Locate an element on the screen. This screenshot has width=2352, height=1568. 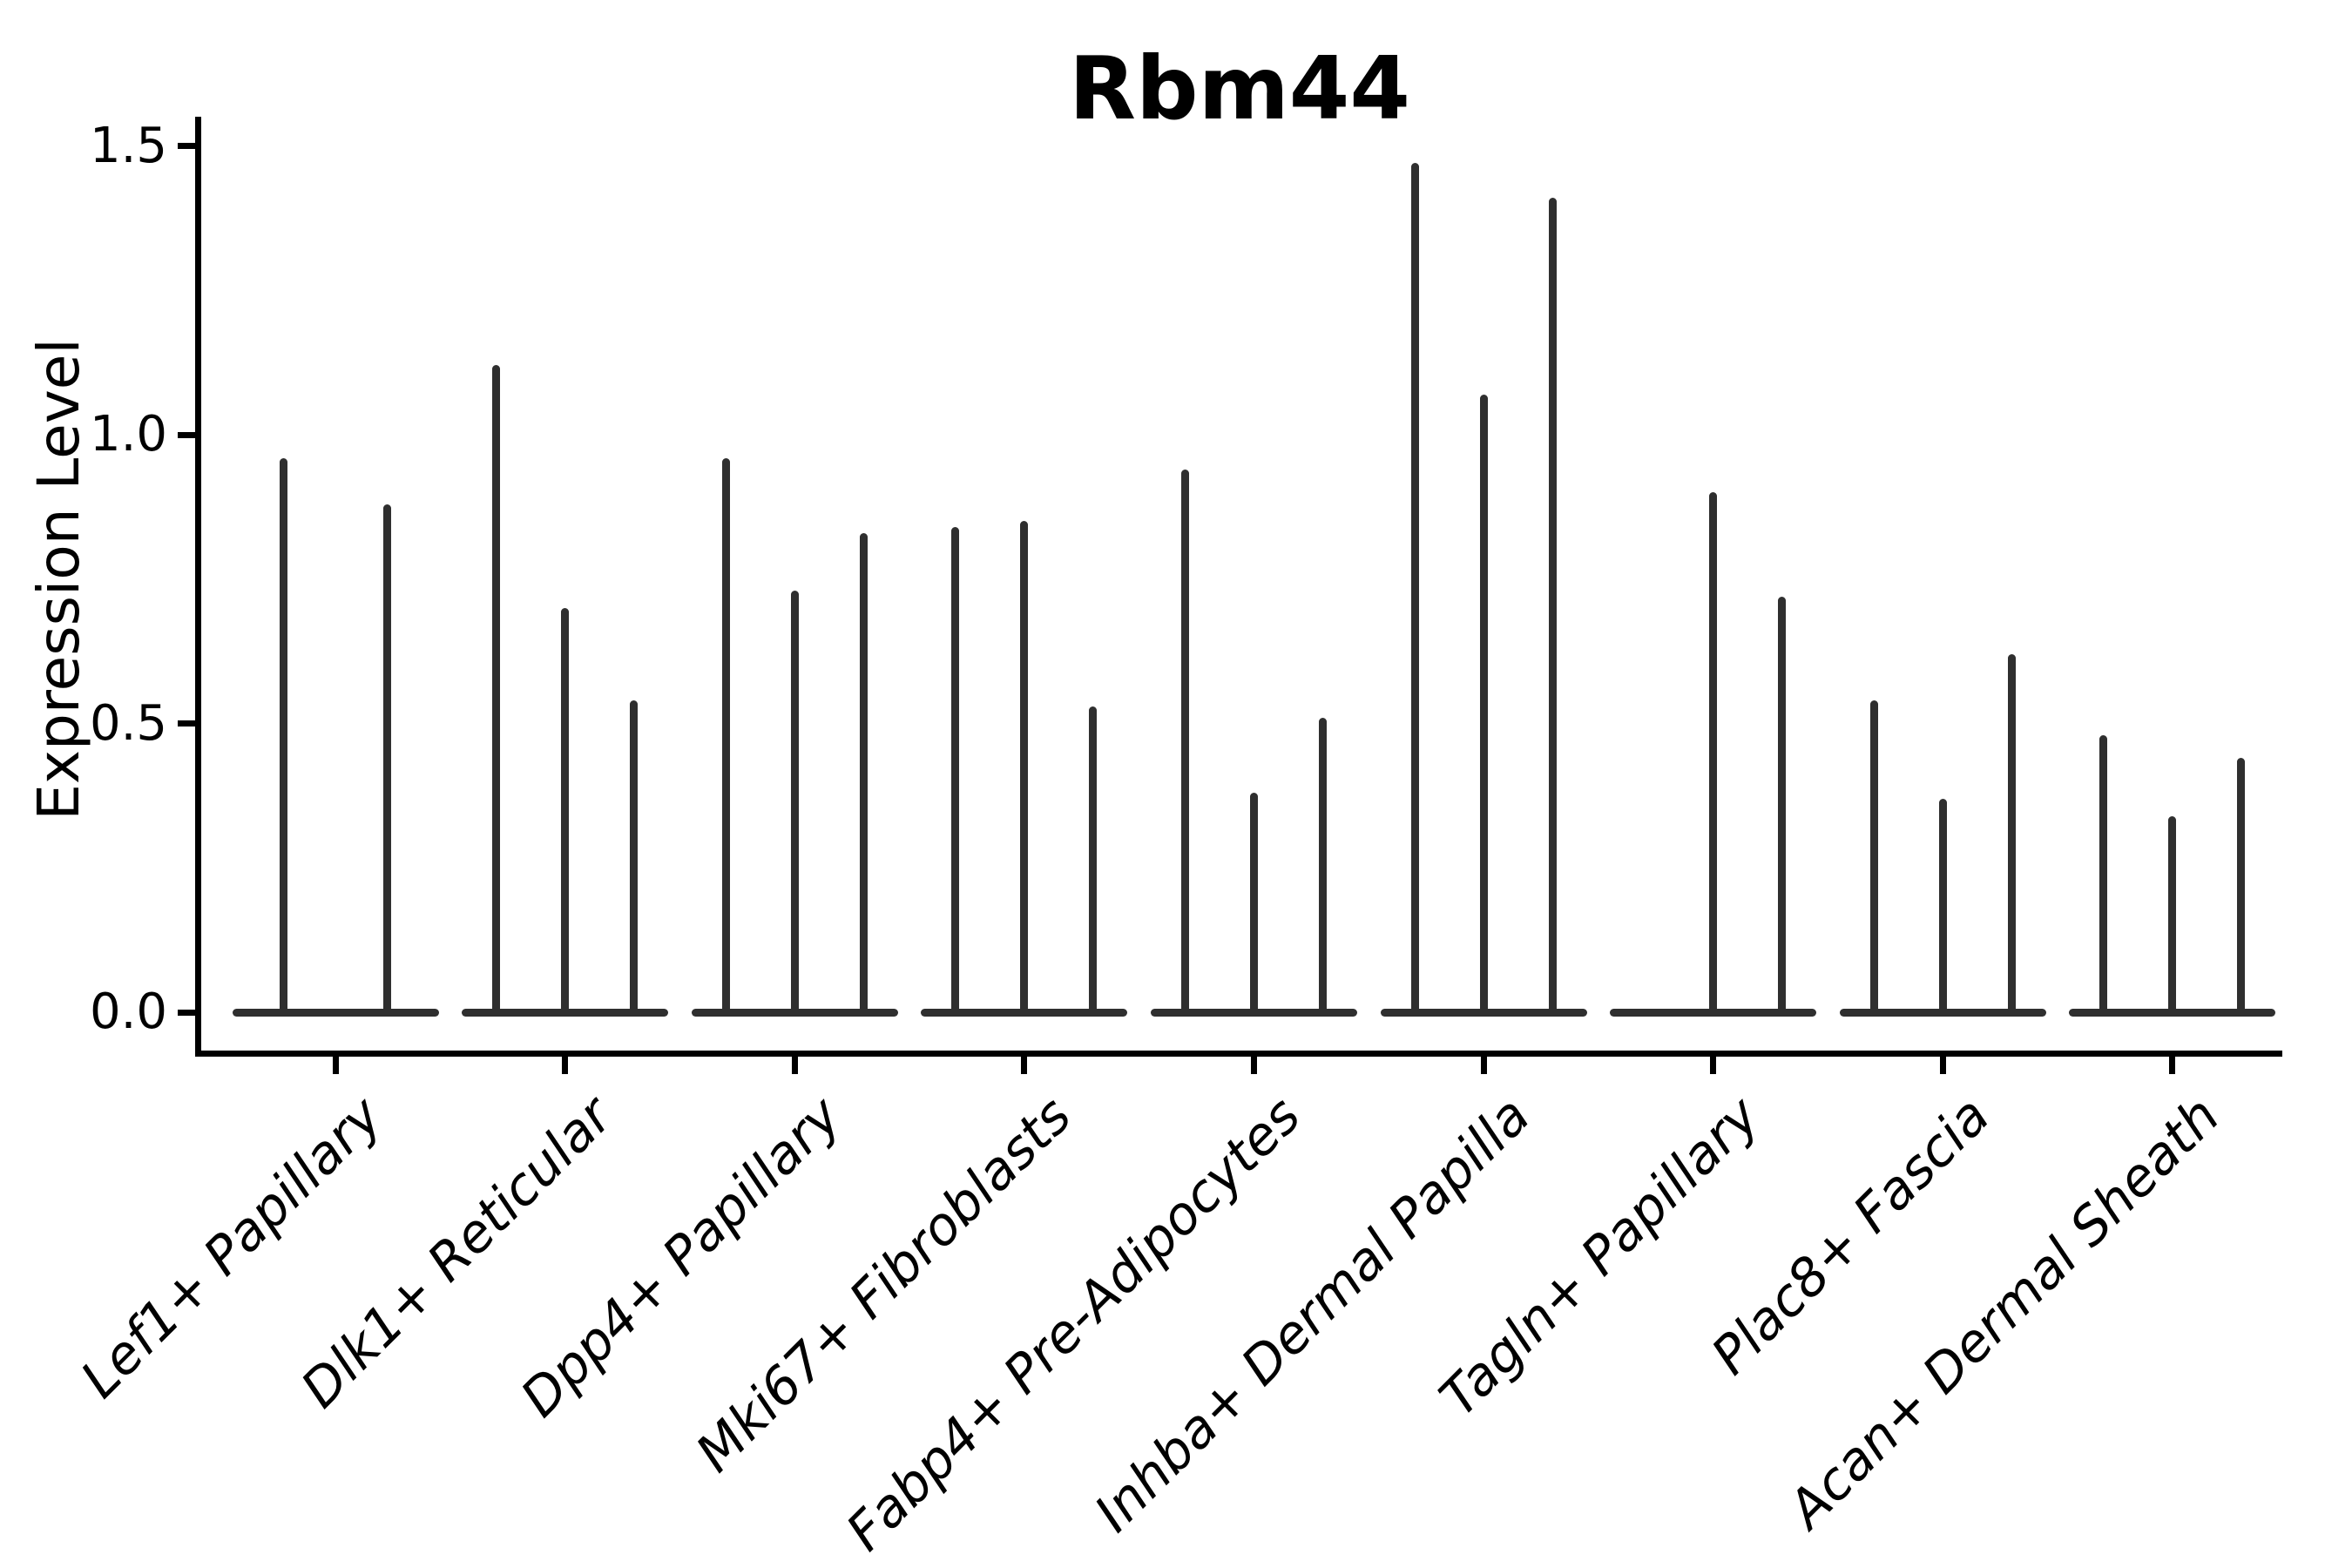
x-tick-label: Fabp4+ Pre-Adipocytes is located at coordinates (1074, 1324).